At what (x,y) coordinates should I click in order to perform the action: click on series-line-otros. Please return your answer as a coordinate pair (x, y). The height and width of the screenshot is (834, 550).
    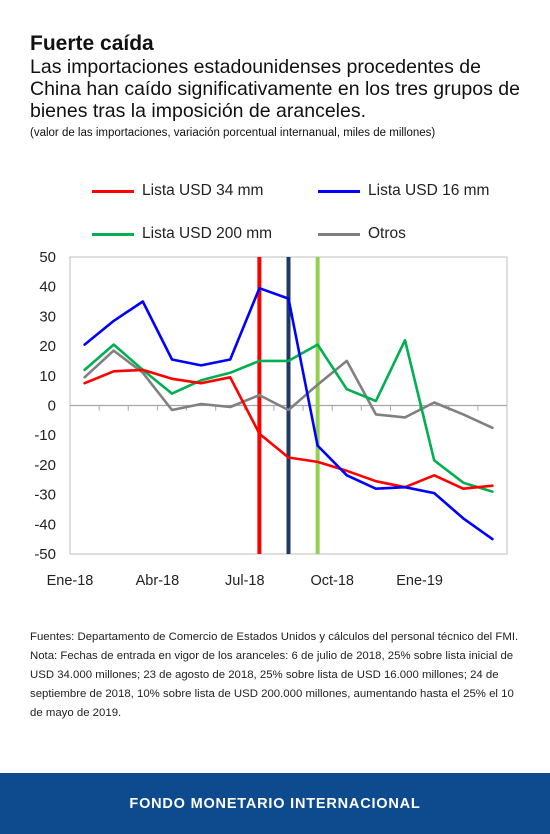
    Looking at the image, I should click on (288, 389).